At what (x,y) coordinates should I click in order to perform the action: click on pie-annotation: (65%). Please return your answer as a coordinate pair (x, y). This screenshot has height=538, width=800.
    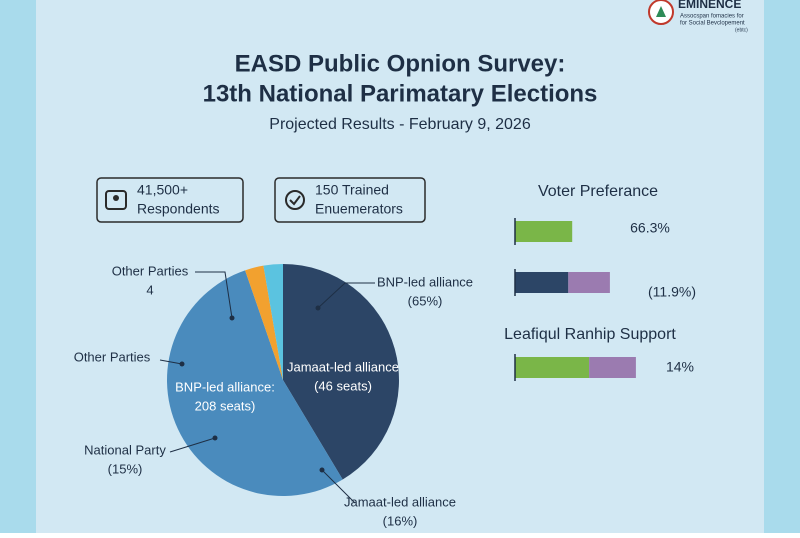
    Looking at the image, I should click on (425, 300).